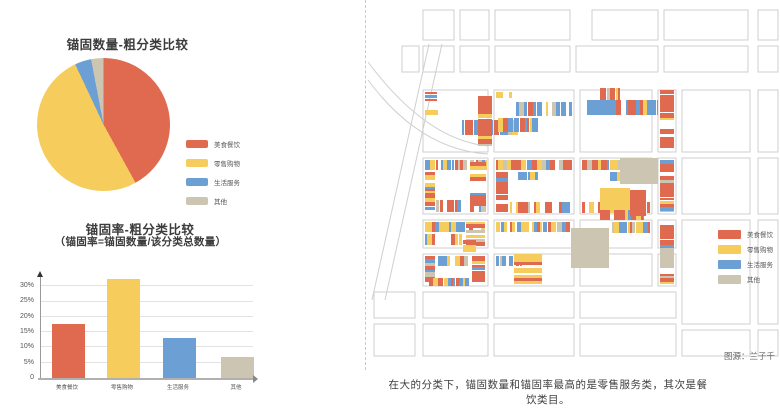 The height and width of the screenshot is (414, 780). What do you see at coordinates (745, 279) in the screenshot?
I see `legend-item: 其他` at bounding box center [745, 279].